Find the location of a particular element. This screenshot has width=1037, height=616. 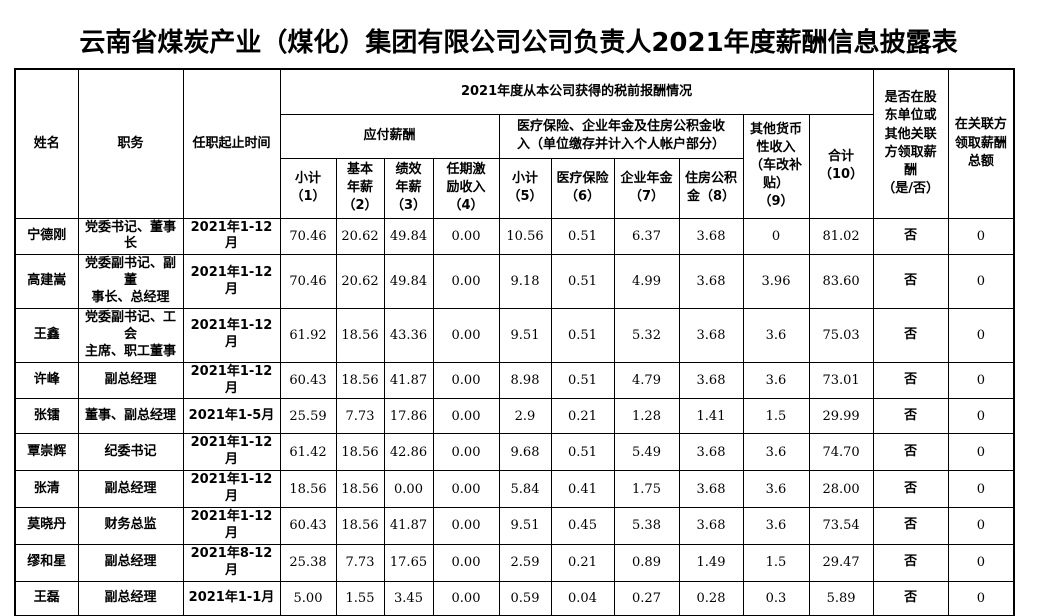

value-cell: 6.37 is located at coordinates (646, 236).